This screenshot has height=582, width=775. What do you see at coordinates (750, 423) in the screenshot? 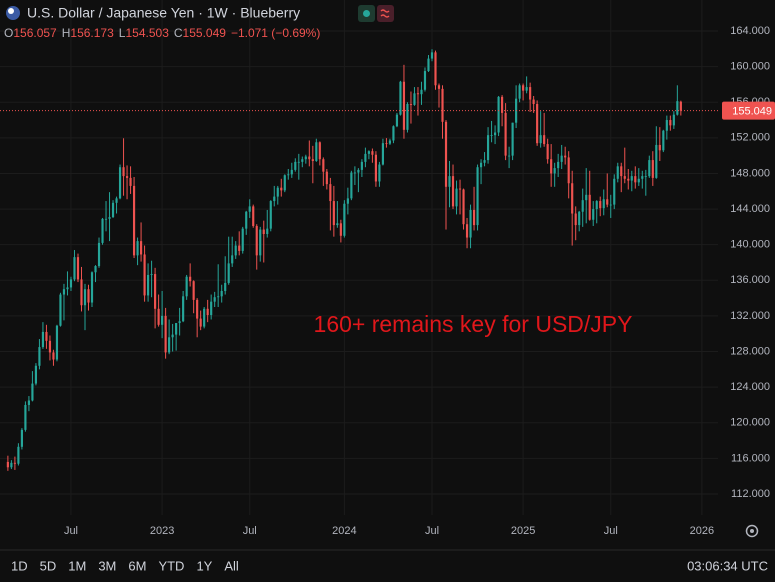
I see `y-tick-label: 120.000` at bounding box center [750, 423].